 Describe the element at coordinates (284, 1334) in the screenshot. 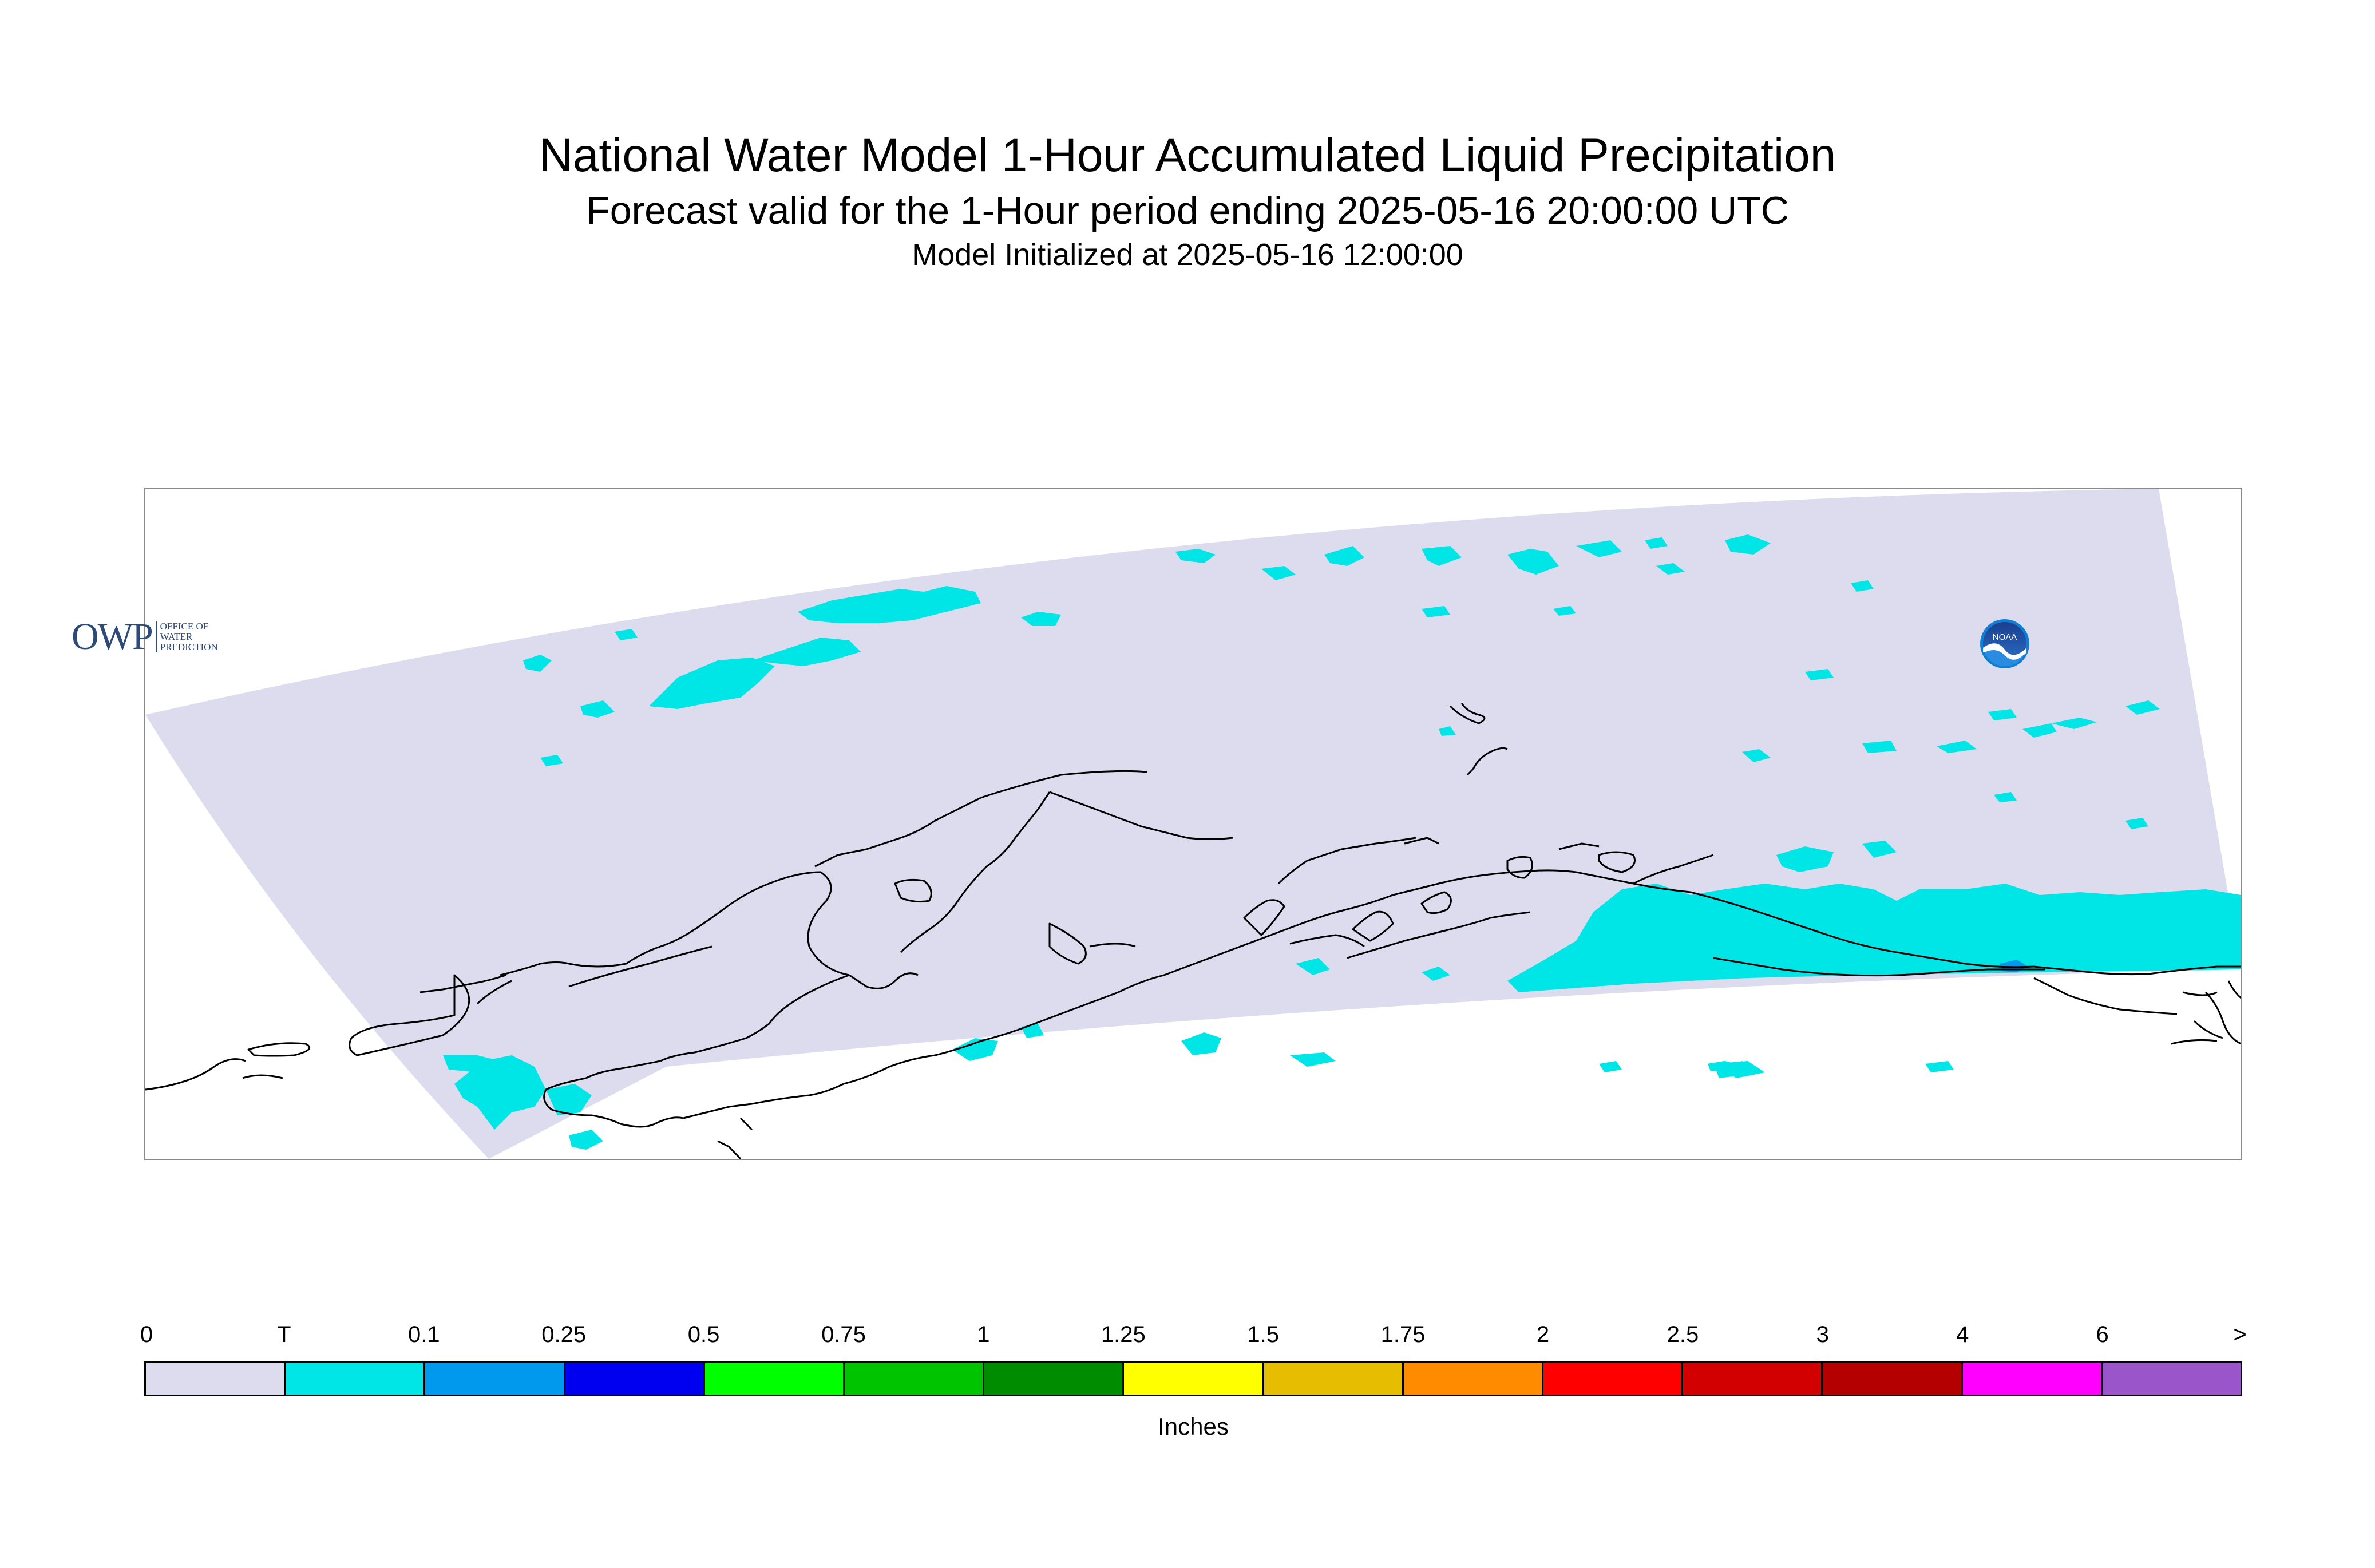

I see `legend-tick-label: T` at that location.